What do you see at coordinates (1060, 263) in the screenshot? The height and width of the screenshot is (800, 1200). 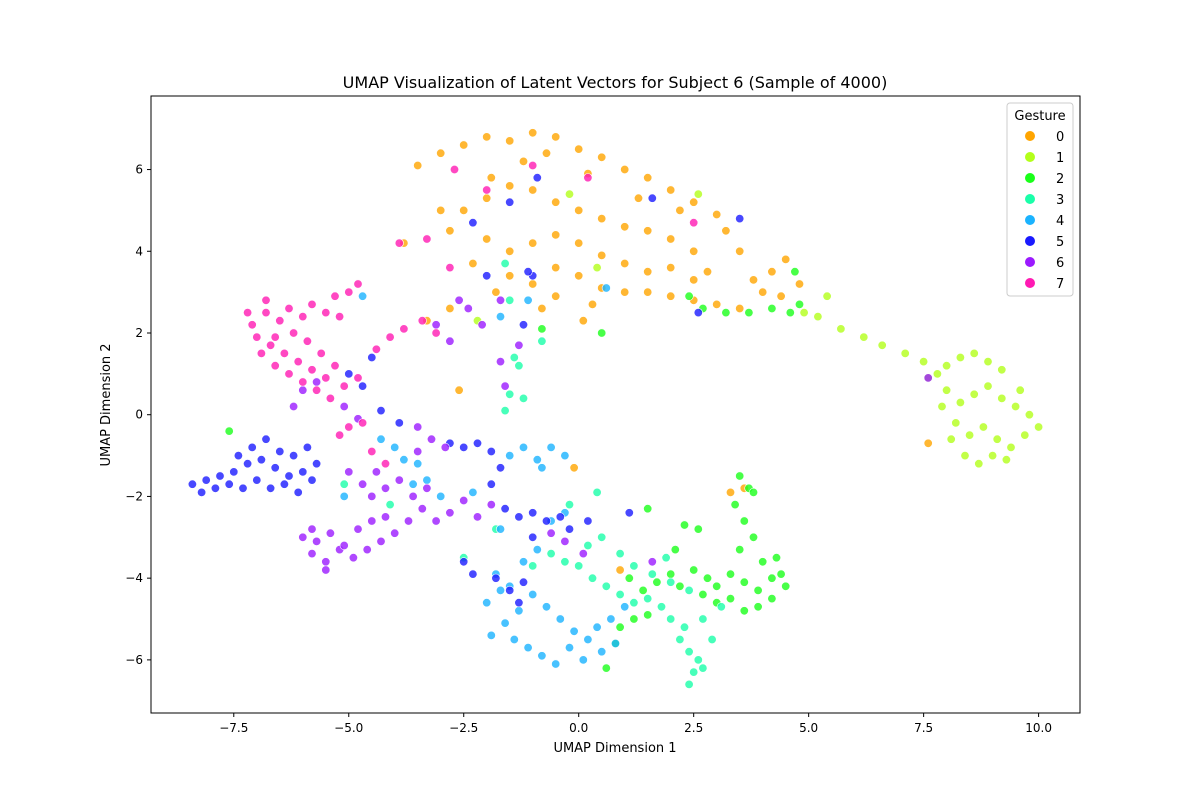 I see `legend-label: 6` at bounding box center [1060, 263].